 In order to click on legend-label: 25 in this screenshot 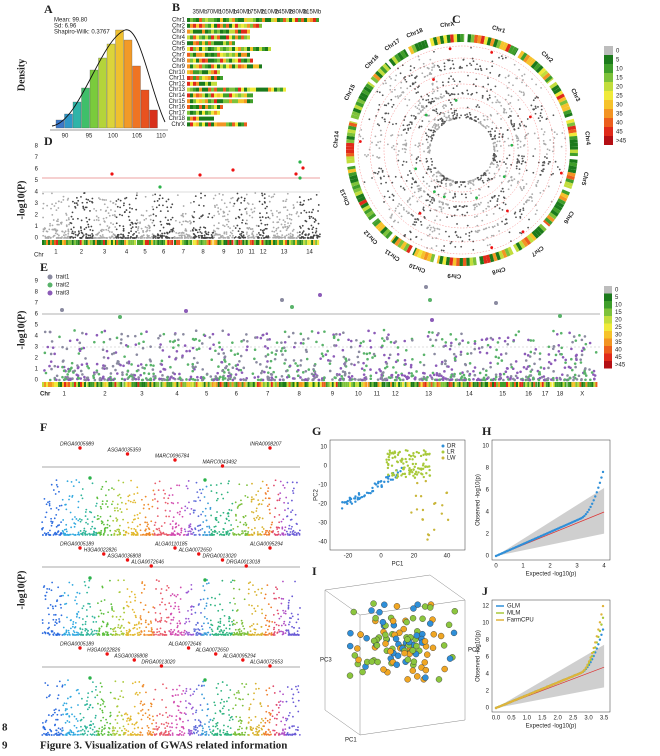, I will do `click(618, 328)`.